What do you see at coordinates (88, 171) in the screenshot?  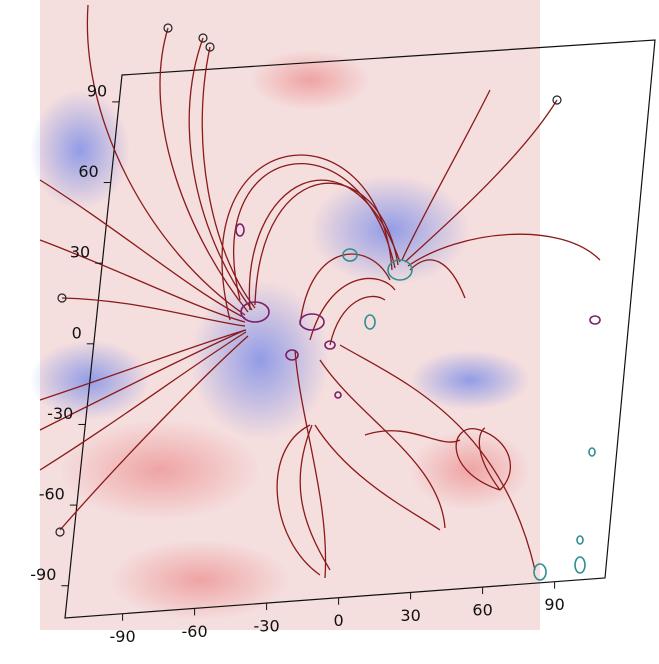 I see `y-tick-label: 60` at bounding box center [88, 171].